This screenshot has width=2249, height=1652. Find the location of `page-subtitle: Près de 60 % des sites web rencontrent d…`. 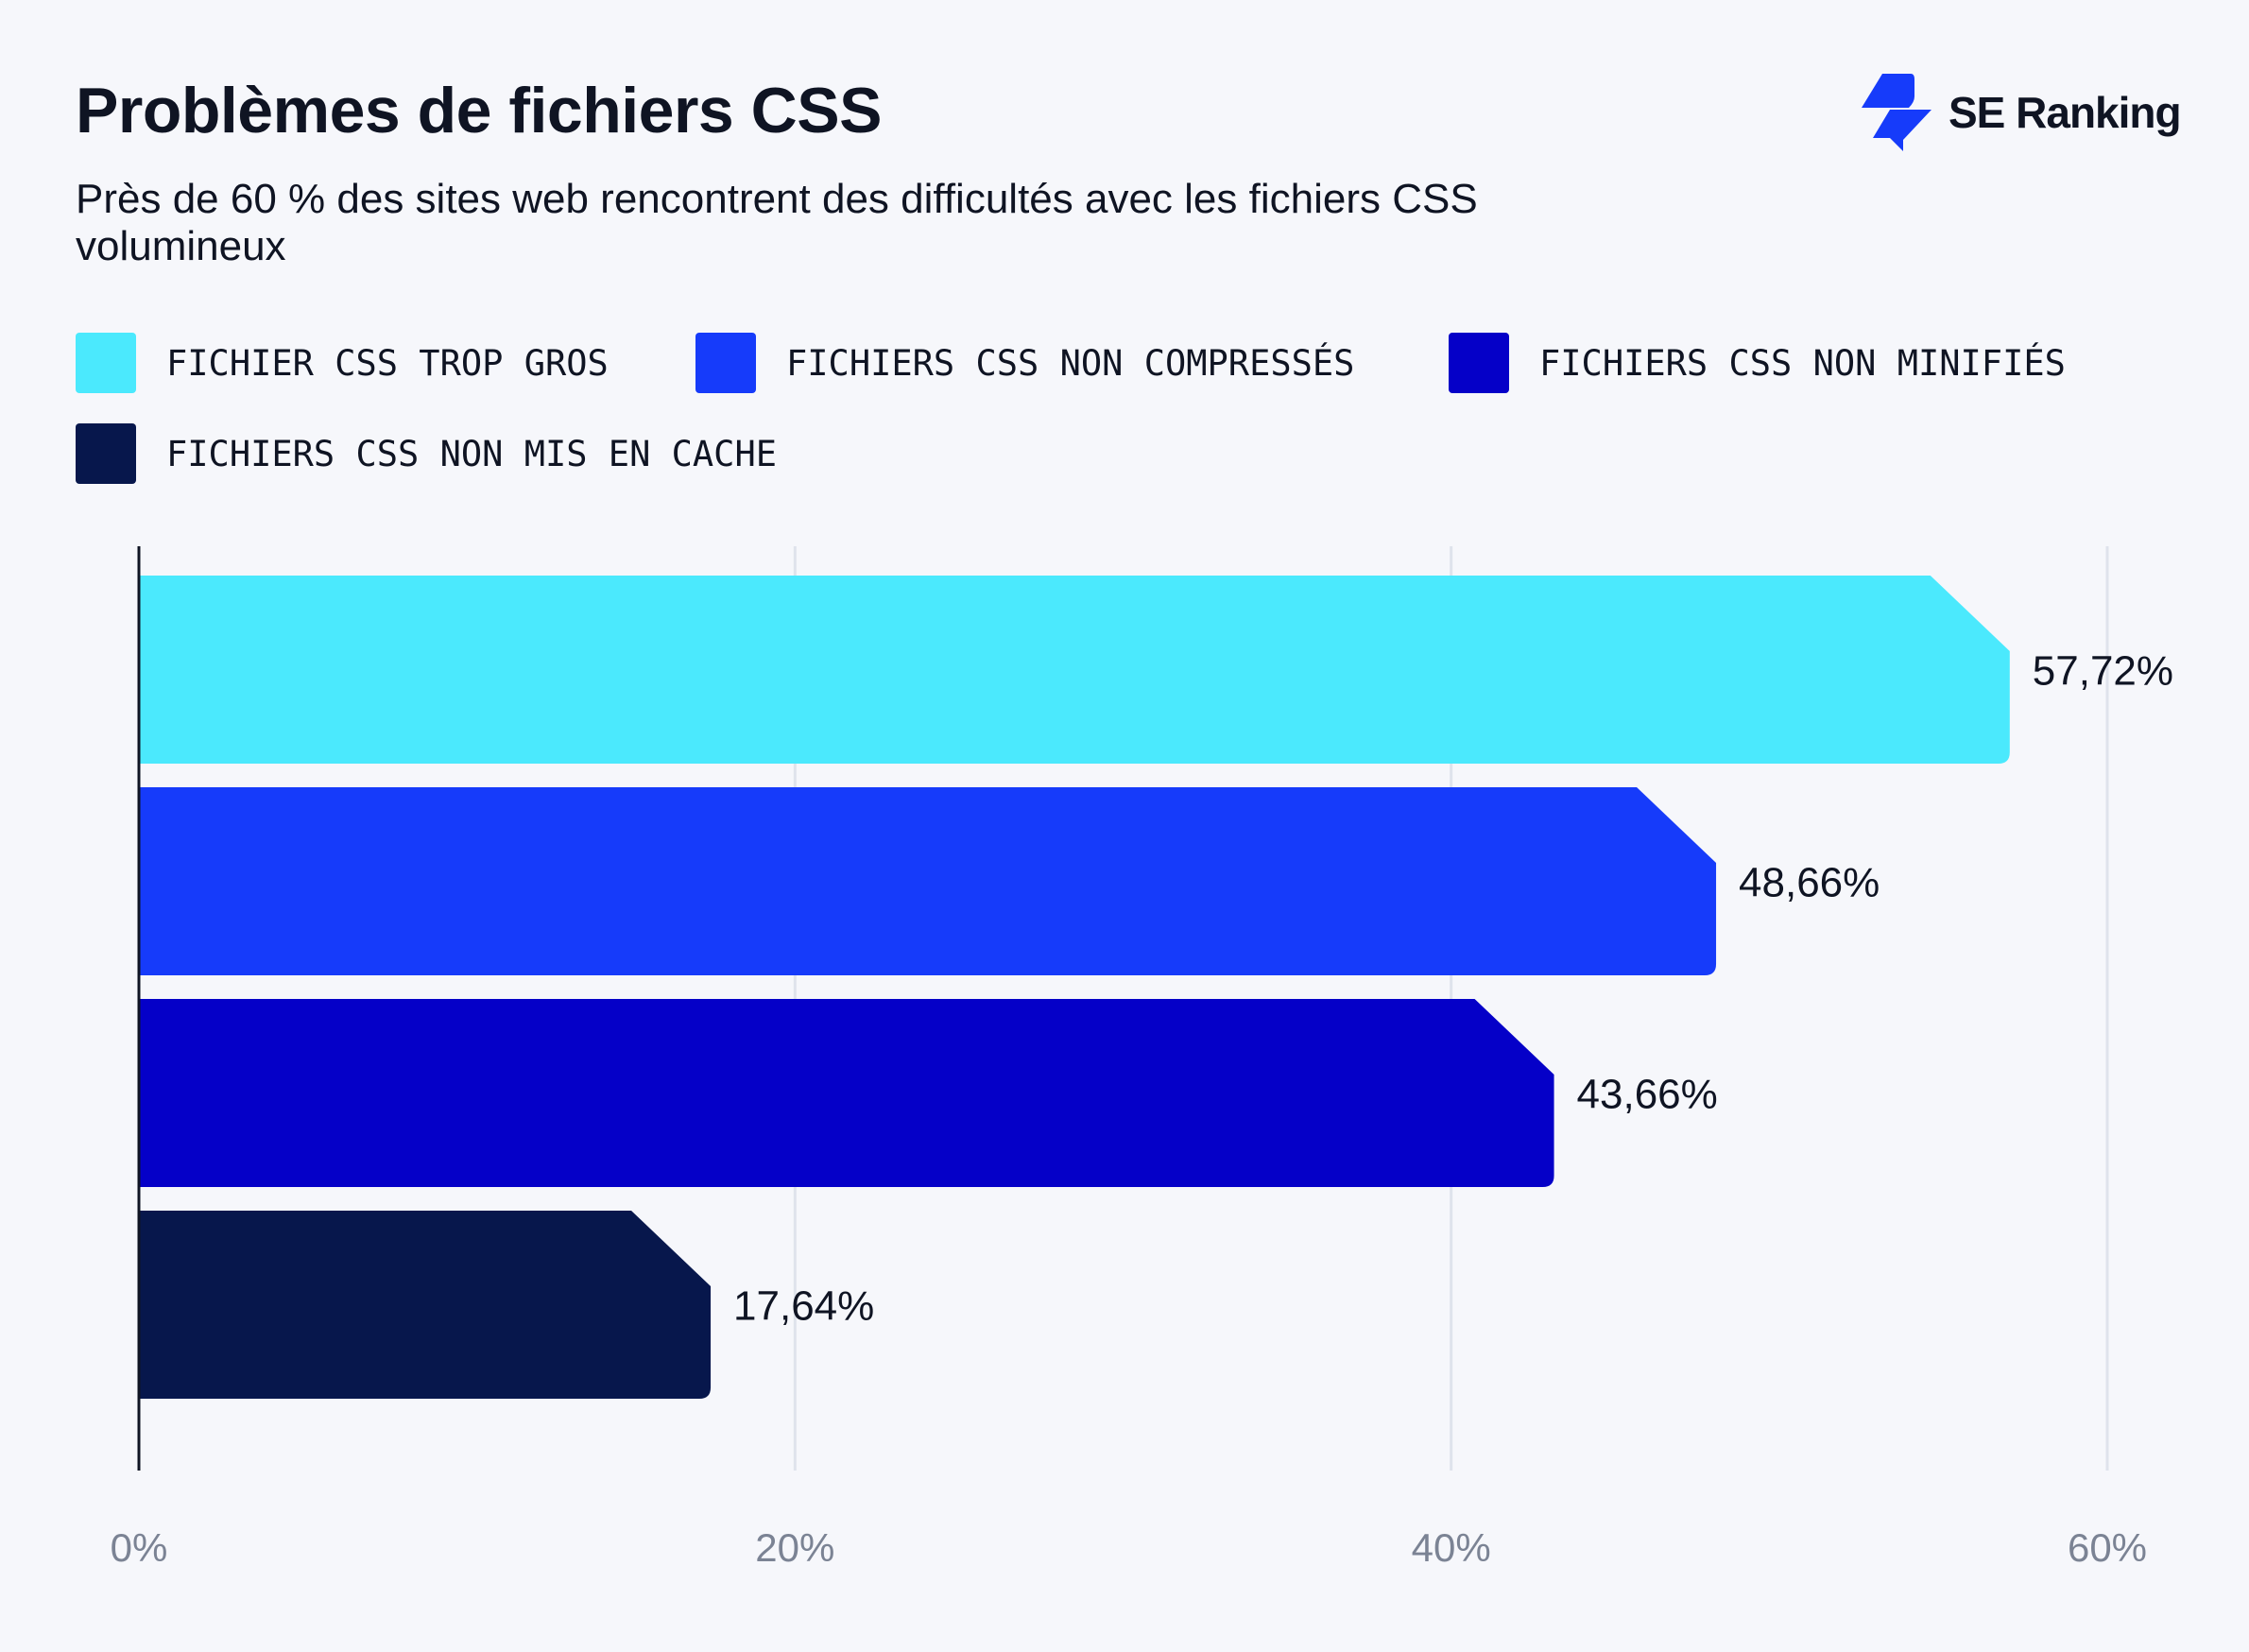

page-subtitle: Près de 60 % des sites web rencontrent d… is located at coordinates (777, 222).